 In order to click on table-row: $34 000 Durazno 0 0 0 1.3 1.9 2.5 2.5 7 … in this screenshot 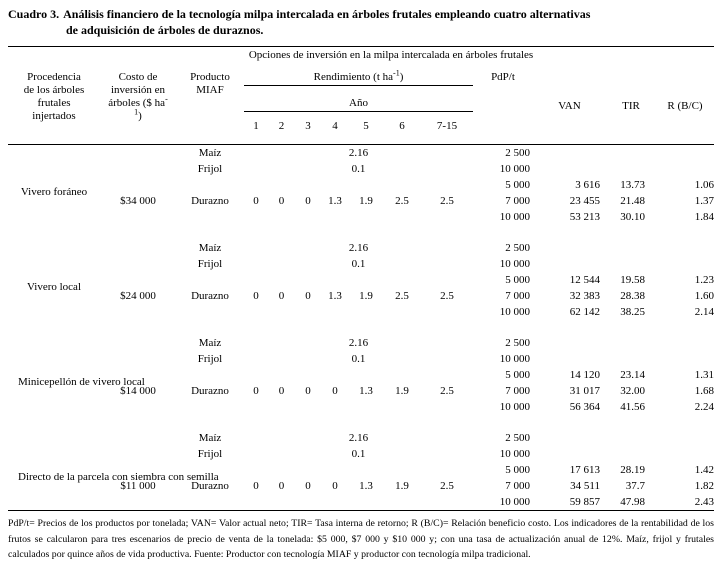, I will do `click(361, 201)`.